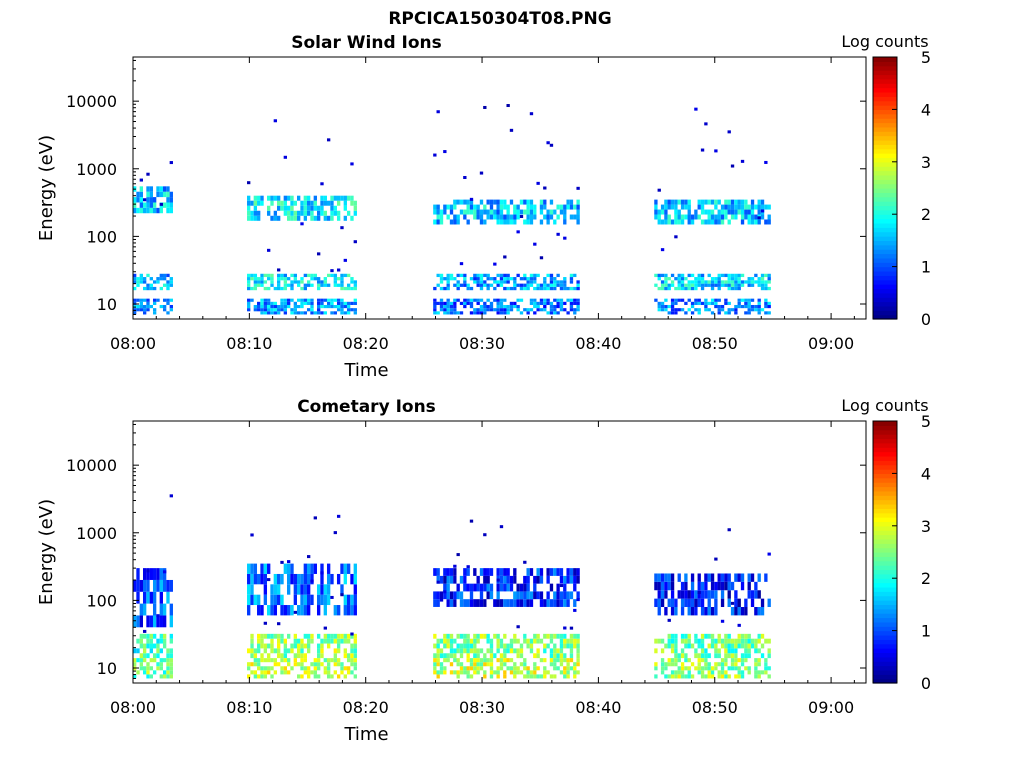 This screenshot has height=768, width=1024. Describe the element at coordinates (884, 405) in the screenshot. I see `colorbar-title: Log counts` at that location.